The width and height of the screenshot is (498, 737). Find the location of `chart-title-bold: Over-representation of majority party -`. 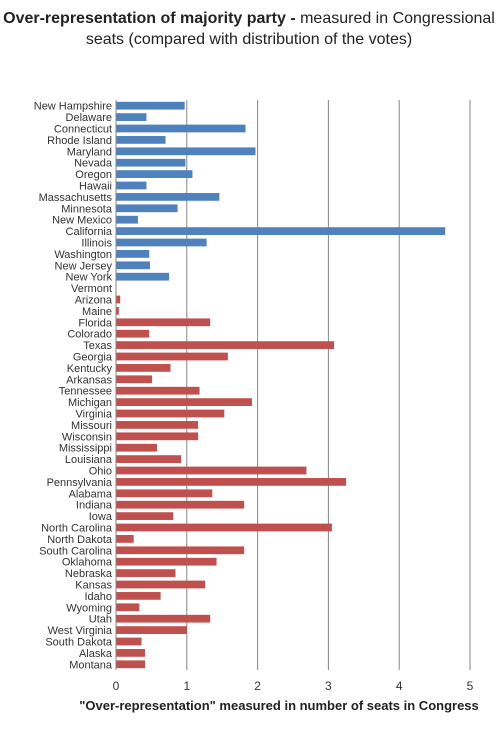

chart-title-bold: Over-representation of majority party - is located at coordinates (149, 18).